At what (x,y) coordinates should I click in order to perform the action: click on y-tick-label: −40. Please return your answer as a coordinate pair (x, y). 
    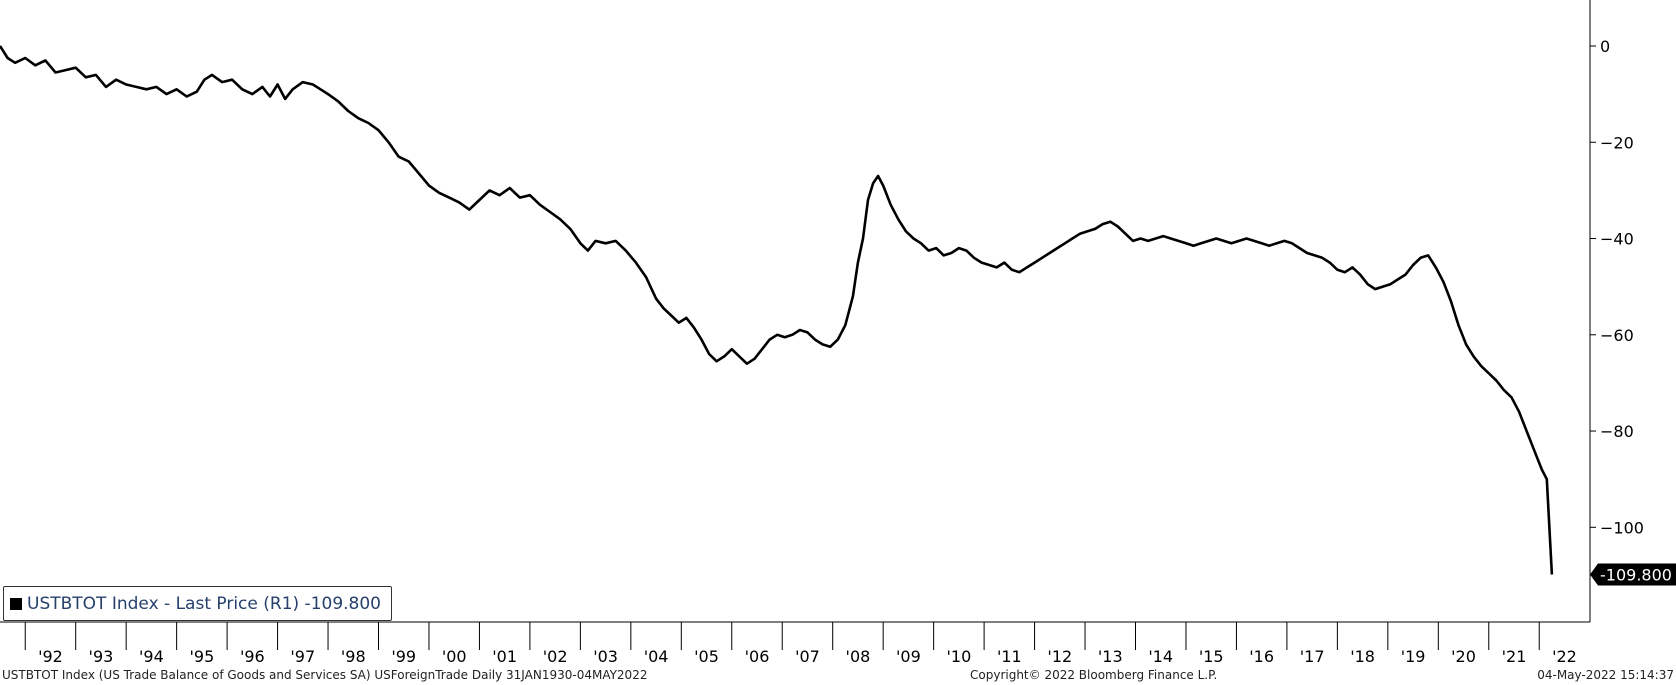
    Looking at the image, I should click on (1617, 239).